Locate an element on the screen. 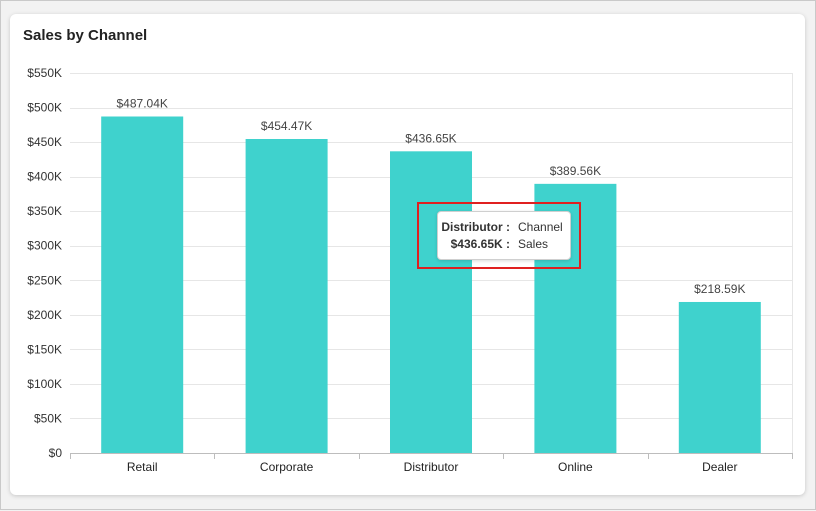 The height and width of the screenshot is (511, 816). chart-title: Sales by Channel is located at coordinates (85, 35).